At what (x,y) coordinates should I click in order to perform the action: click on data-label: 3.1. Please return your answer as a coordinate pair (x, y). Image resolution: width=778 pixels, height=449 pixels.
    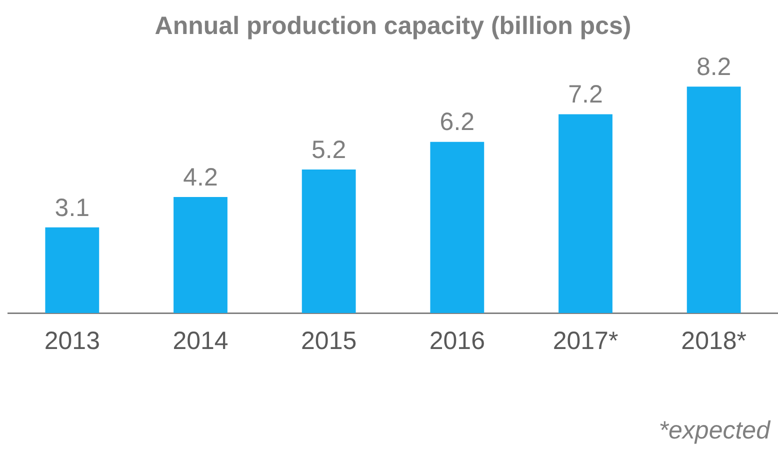
    Looking at the image, I should click on (72, 208).